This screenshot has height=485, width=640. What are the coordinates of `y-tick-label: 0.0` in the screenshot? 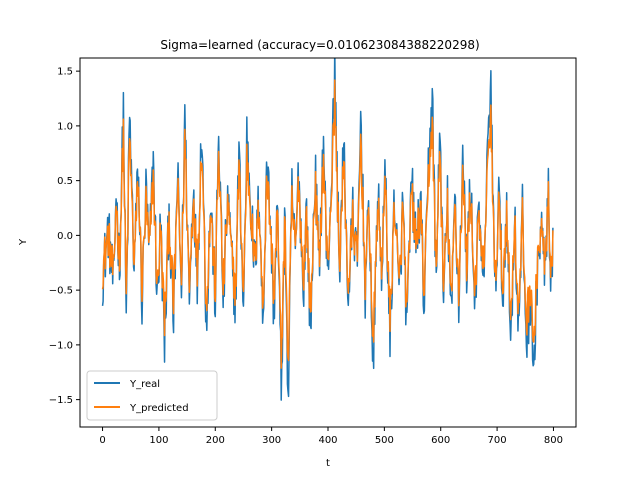 It's located at (65, 236).